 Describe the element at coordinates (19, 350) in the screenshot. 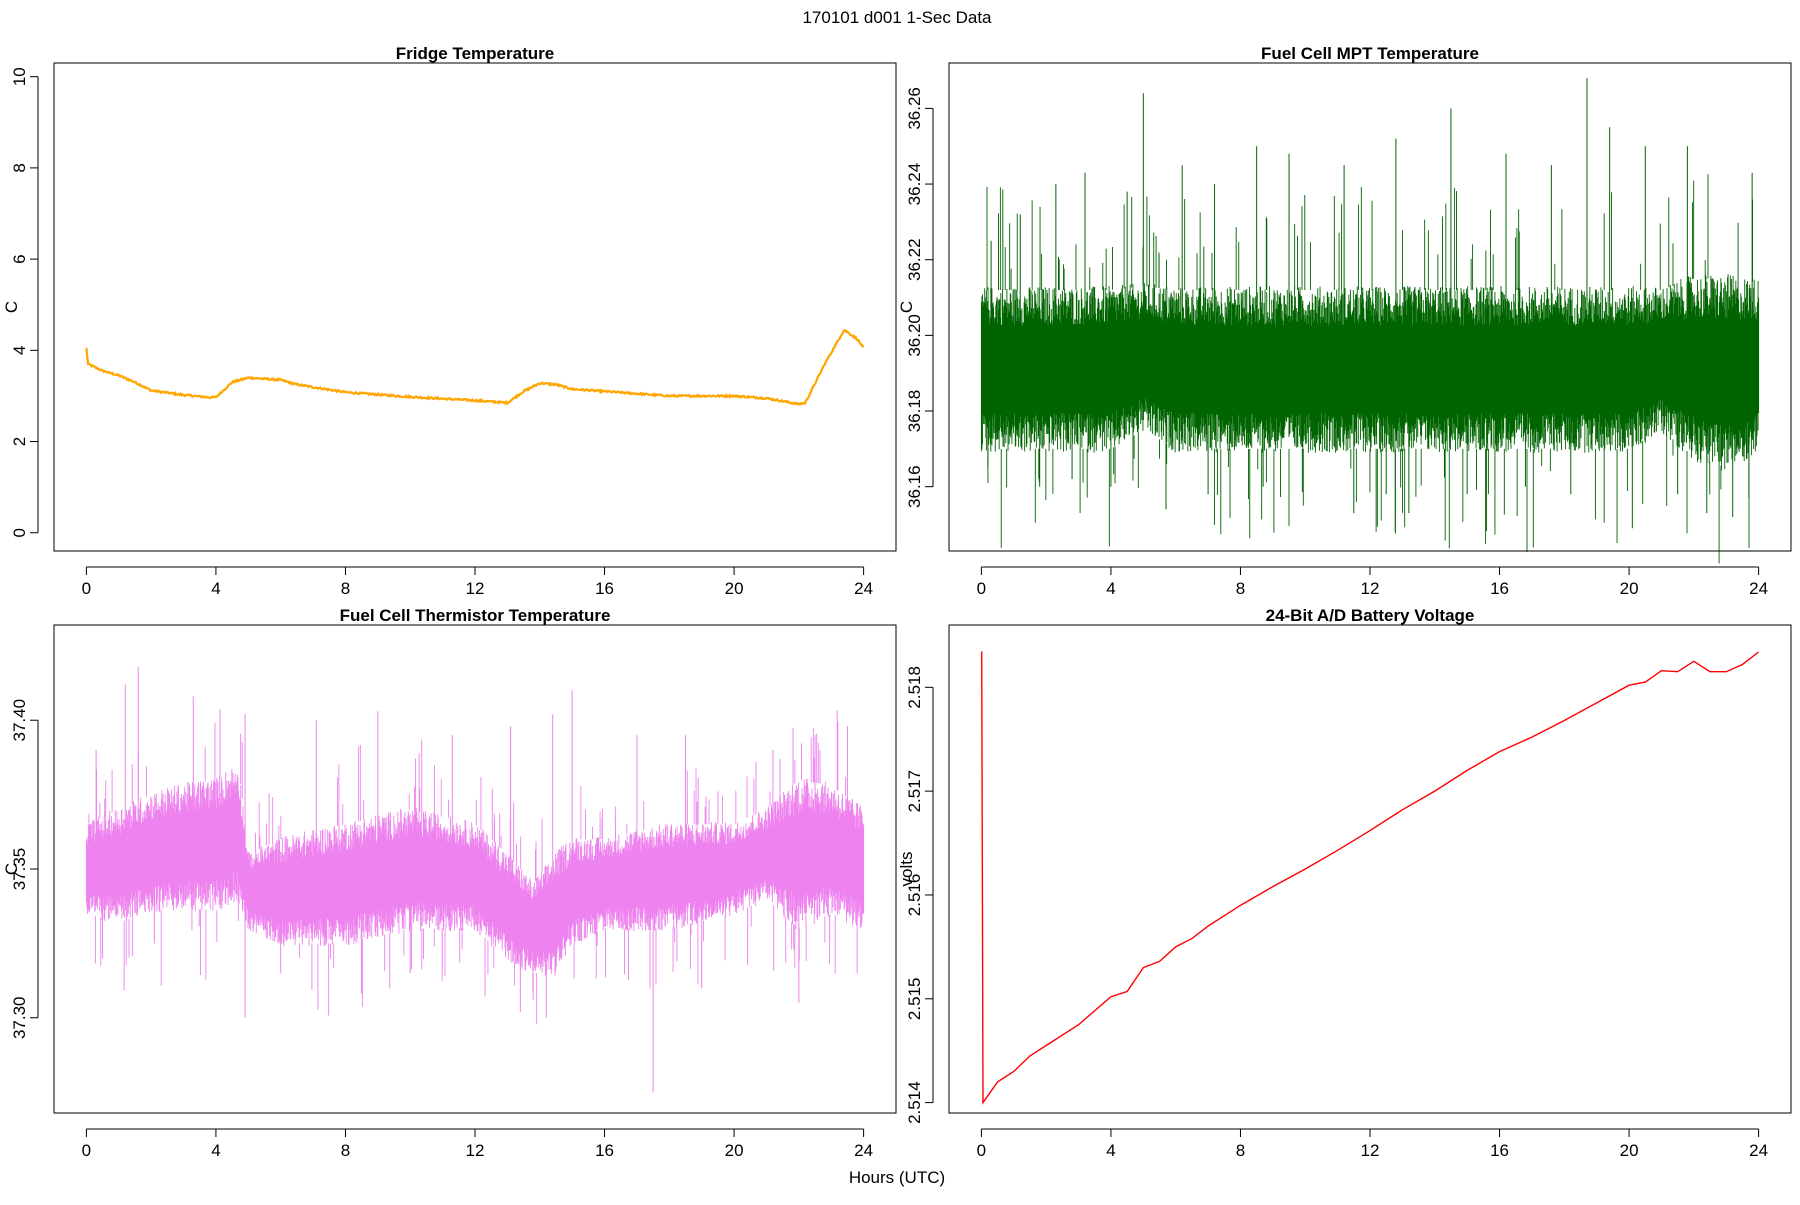

I see `y-tick-label: 4` at that location.